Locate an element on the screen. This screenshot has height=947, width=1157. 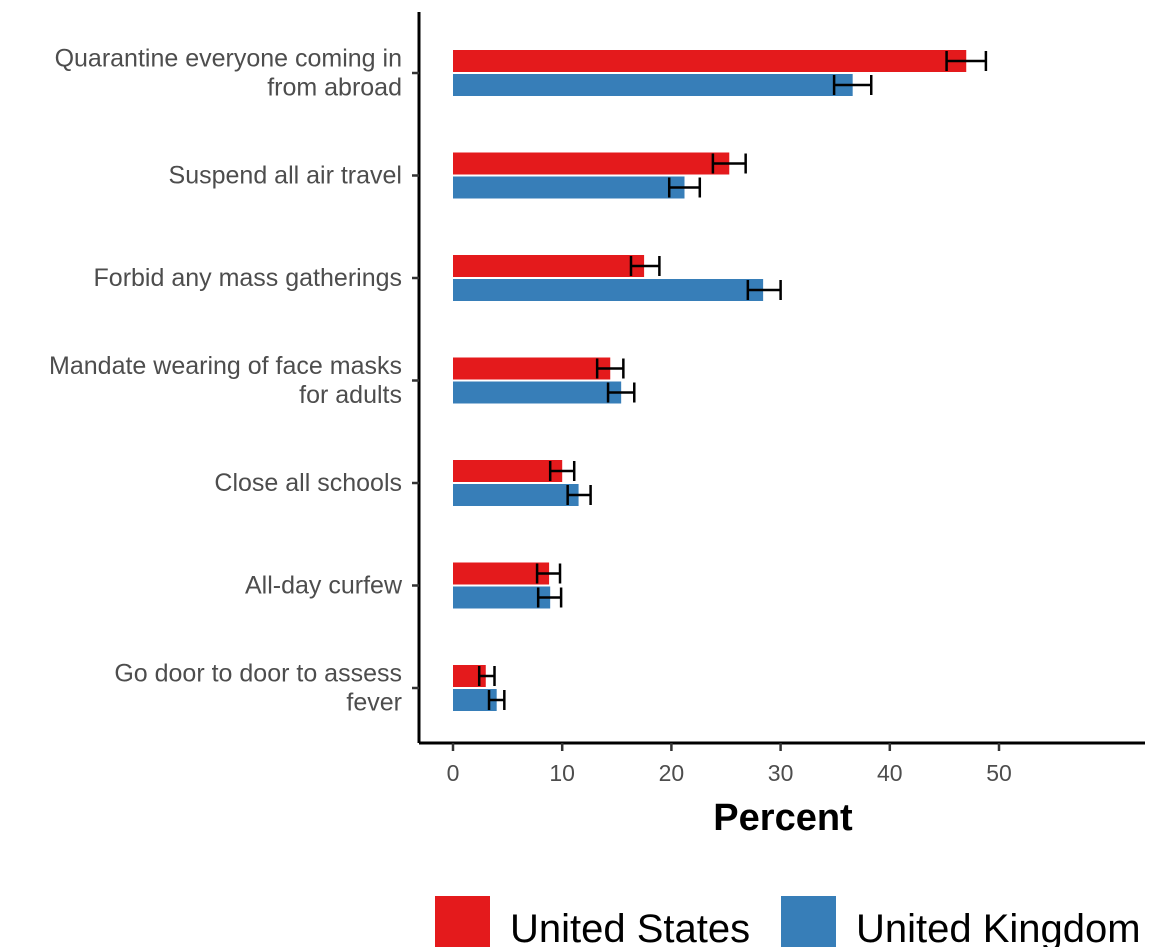
y-tick-label: Quarantine everyone coming in is located at coordinates (228, 59).